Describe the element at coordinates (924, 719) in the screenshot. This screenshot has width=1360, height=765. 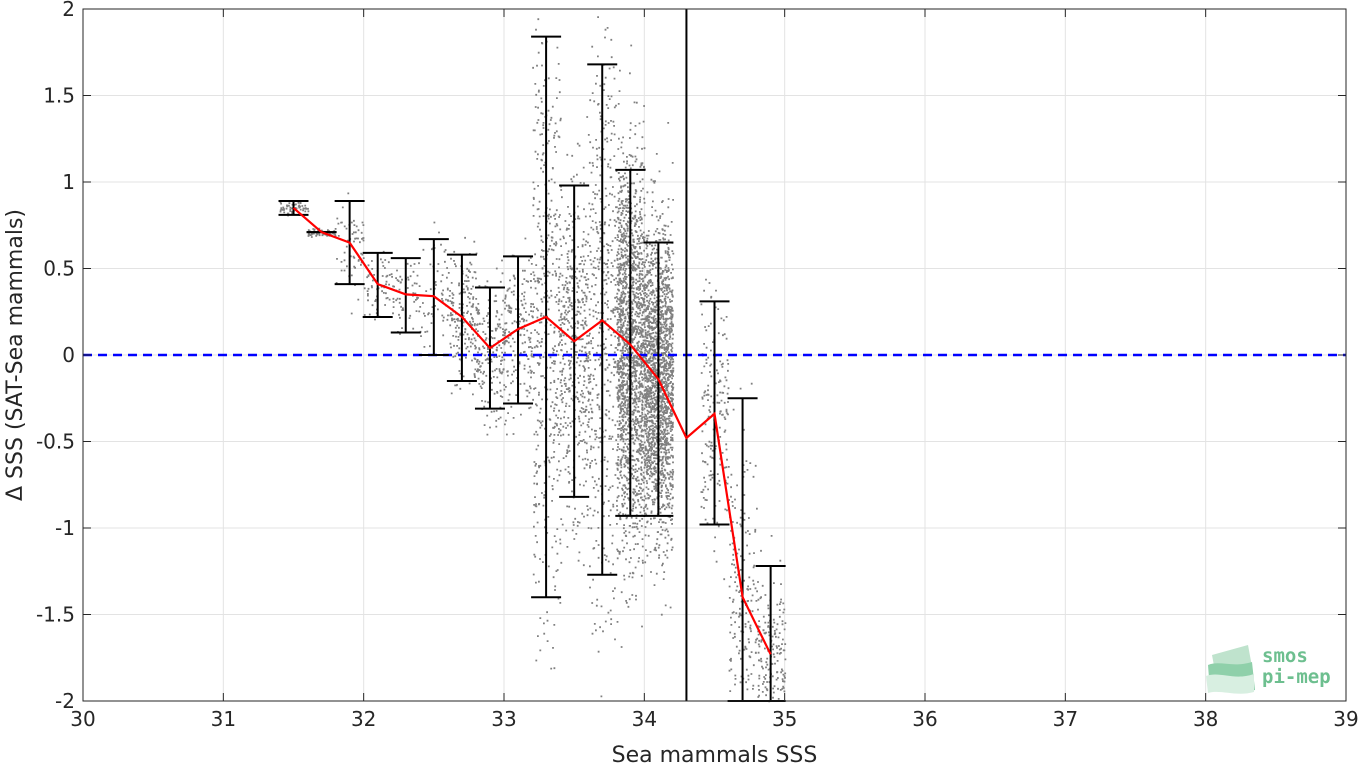
I see `x-tick-label: 36` at that location.